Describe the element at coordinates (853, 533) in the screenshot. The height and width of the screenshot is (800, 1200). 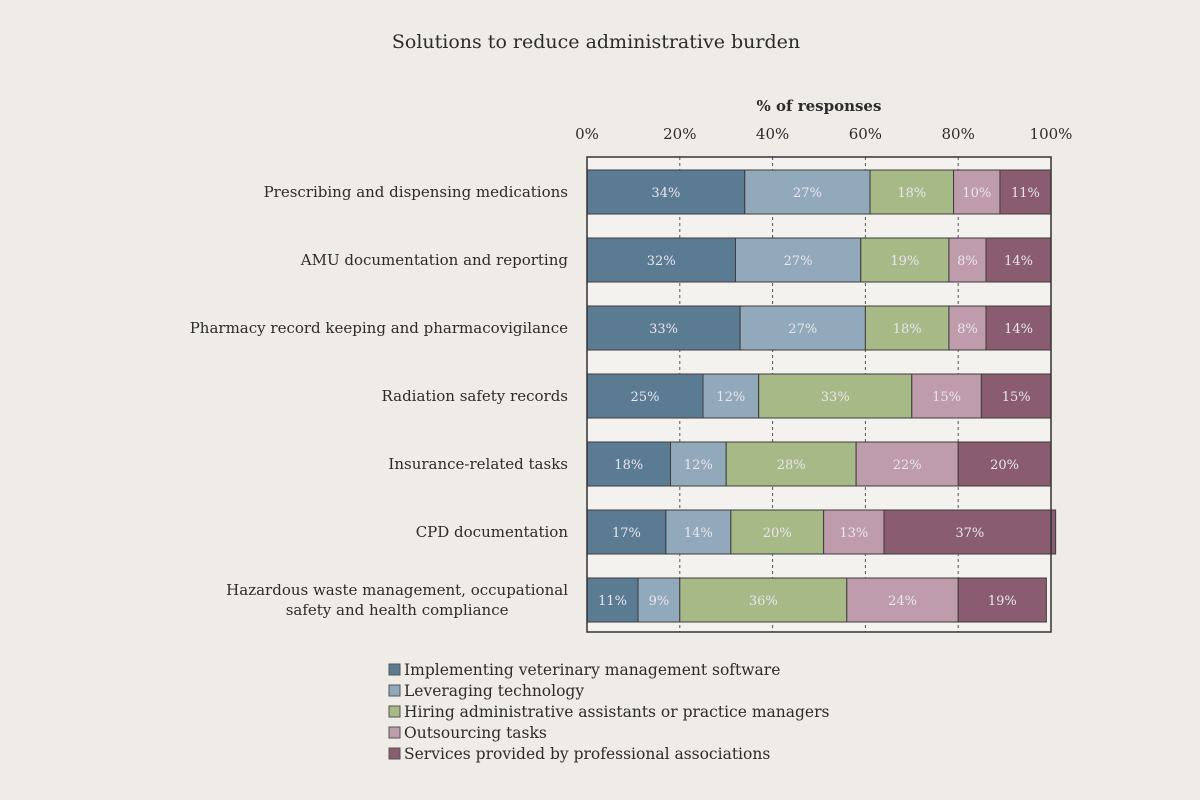
I see `data-label: 13%` at that location.